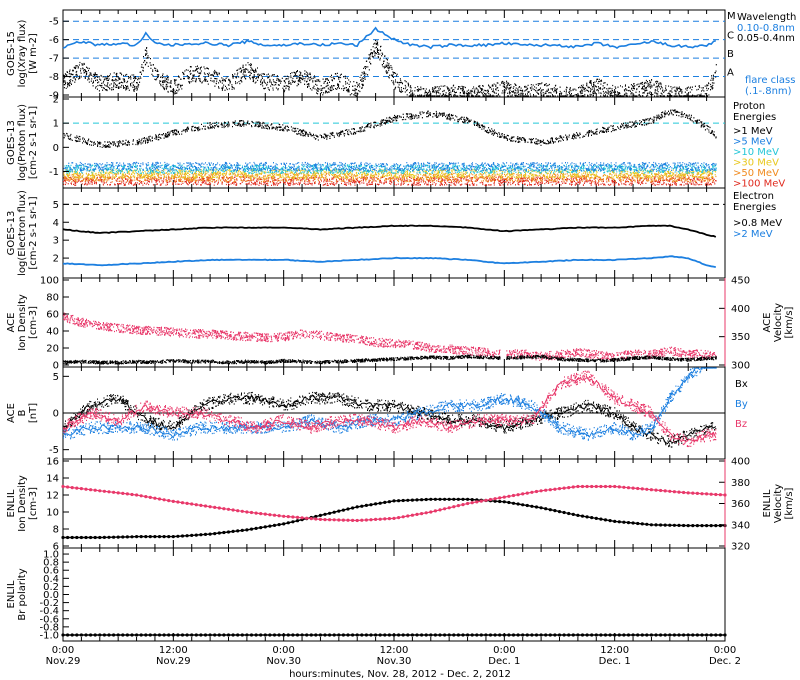 This screenshot has width=800, height=680. What do you see at coordinates (33, 413) in the screenshot?
I see `y-axis-title: [nT]` at bounding box center [33, 413].